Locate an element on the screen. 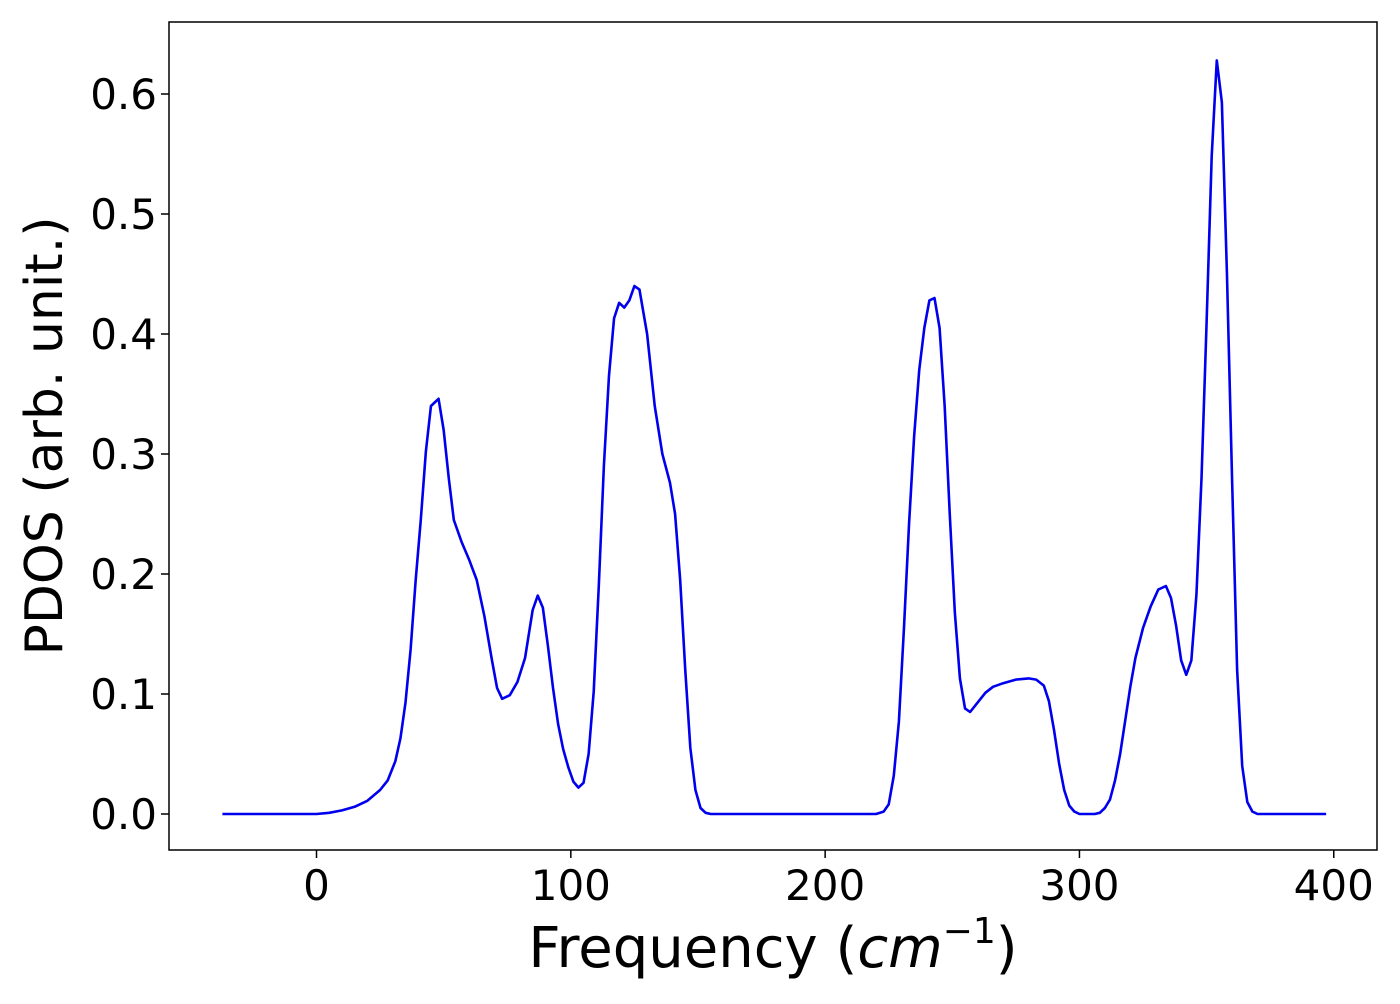 The height and width of the screenshot is (1004, 1400). y-tick-label: 0.3 is located at coordinates (123, 454).